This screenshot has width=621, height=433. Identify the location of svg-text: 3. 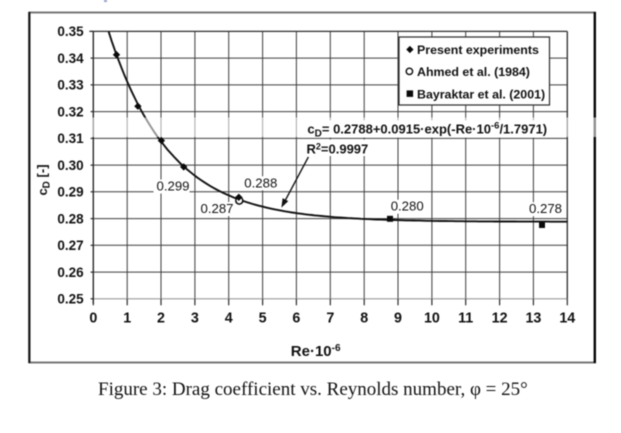
(195, 318).